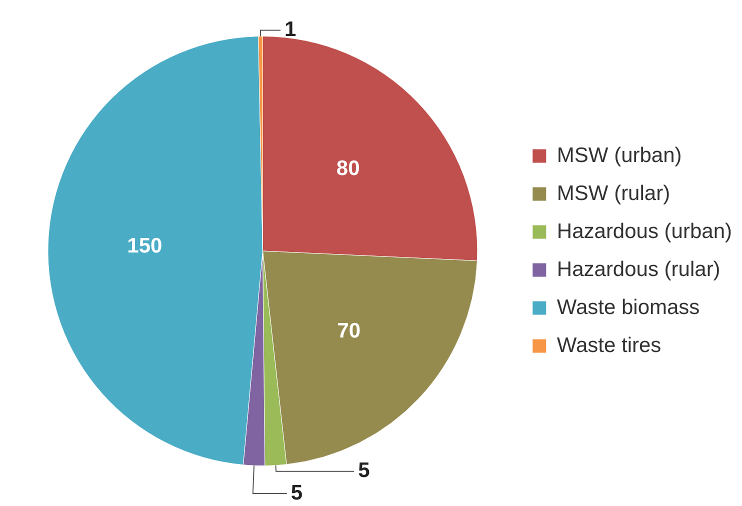 The image size is (742, 506). Describe the element at coordinates (638, 269) in the screenshot. I see `legend-label: Hazardous (rular)` at that location.